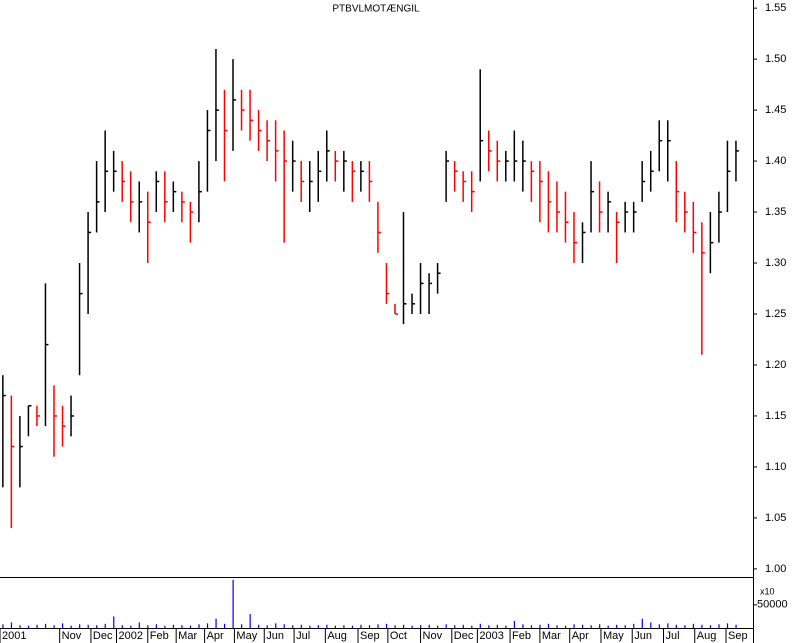  Describe the element at coordinates (131, 636) in the screenshot. I see `x-tick-label: 2002` at that location.